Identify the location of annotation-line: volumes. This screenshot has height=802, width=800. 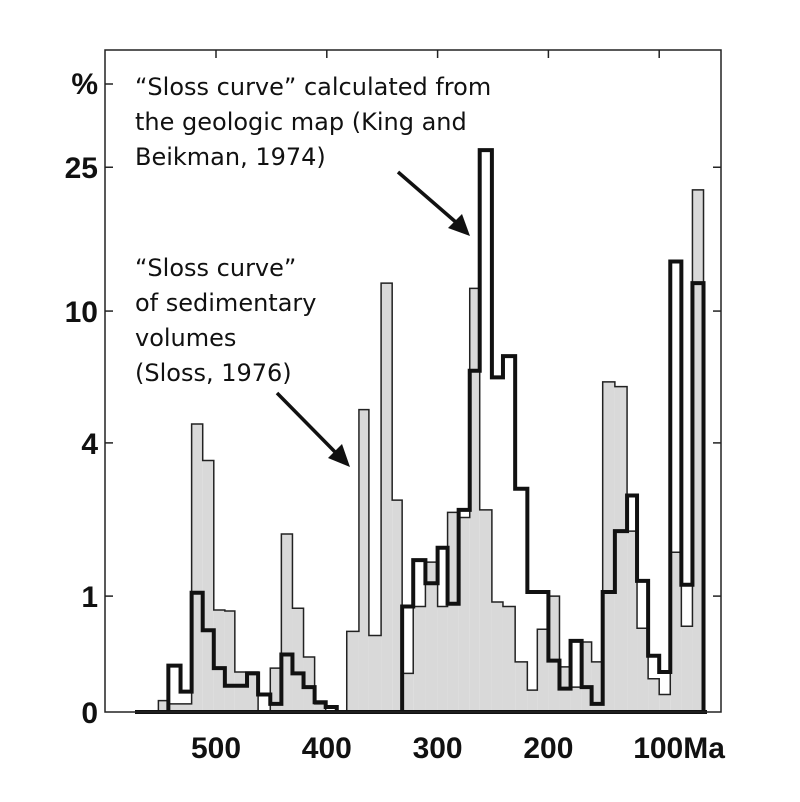
(185, 338).